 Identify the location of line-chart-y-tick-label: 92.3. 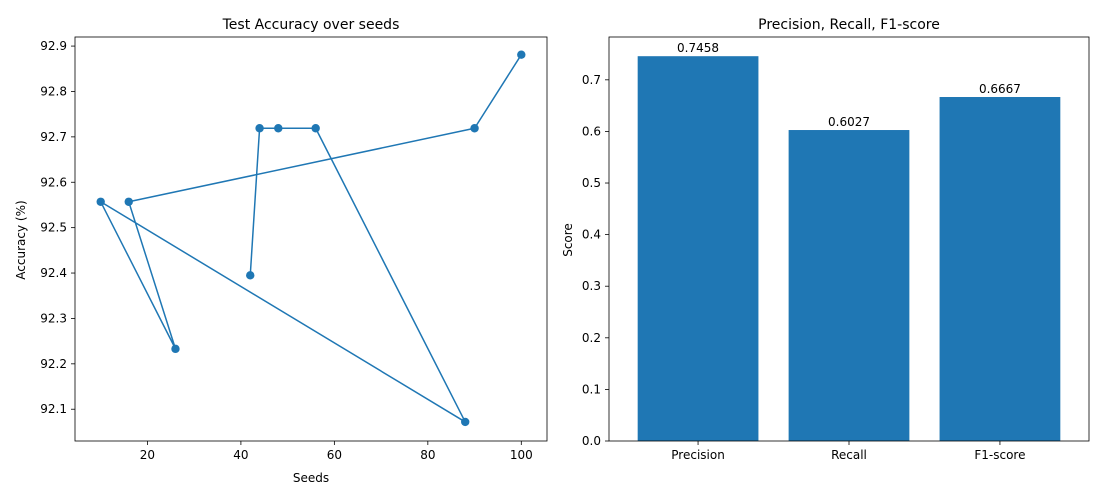
(53, 318).